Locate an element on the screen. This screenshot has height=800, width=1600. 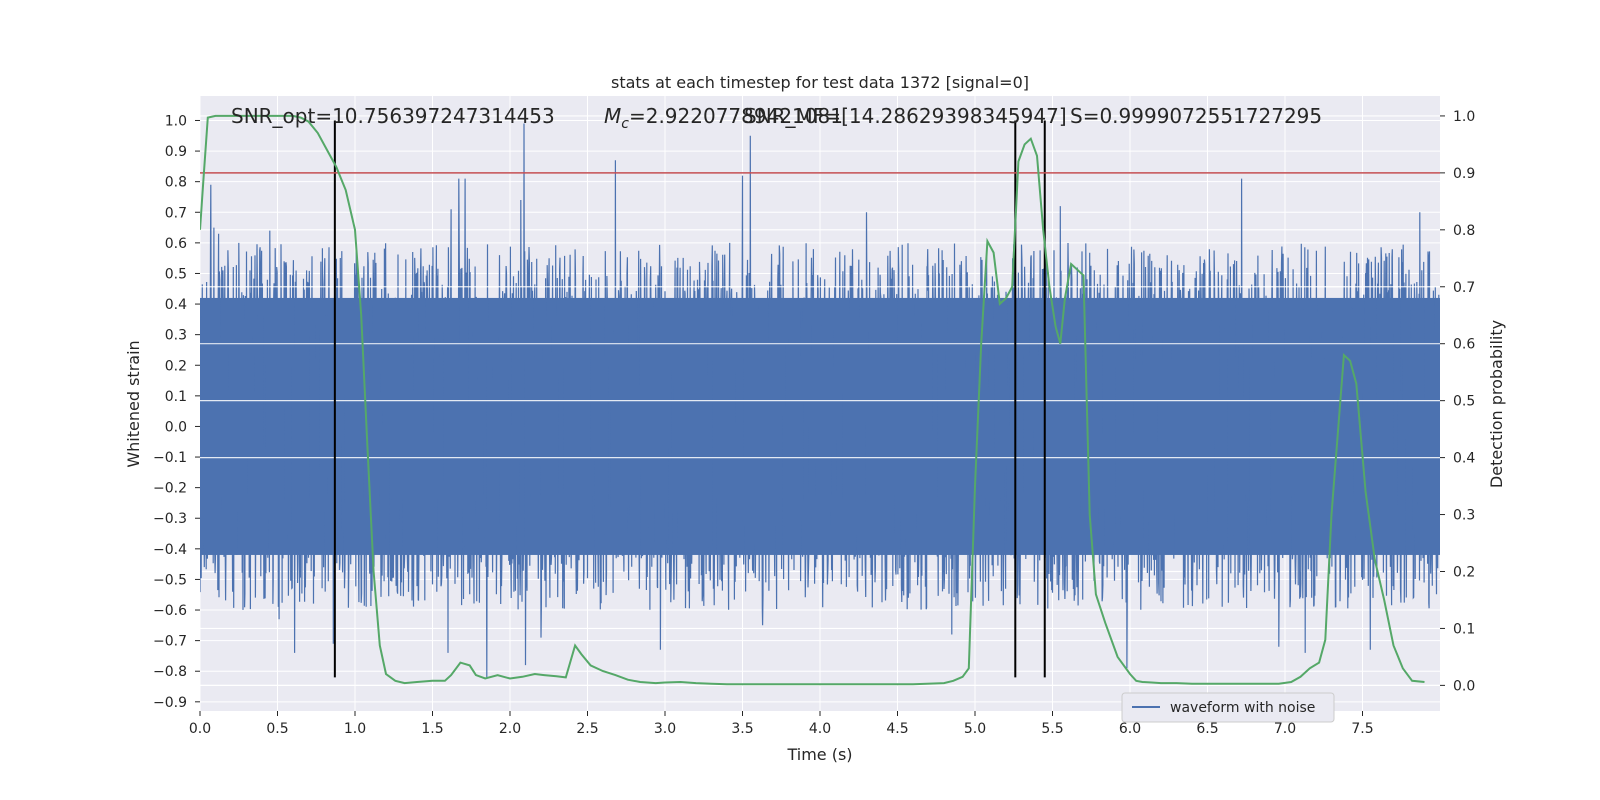
y-axis-label-right: Detection probability is located at coordinates (1496, 404).